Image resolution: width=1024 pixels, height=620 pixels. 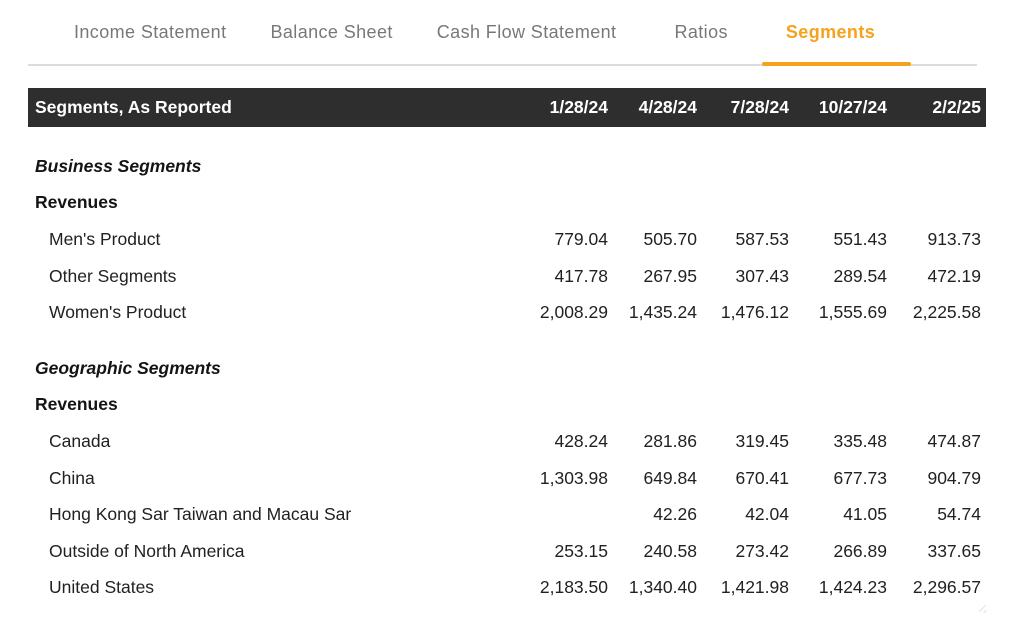 I want to click on tab-ratios: Ratios, so click(x=701, y=31).